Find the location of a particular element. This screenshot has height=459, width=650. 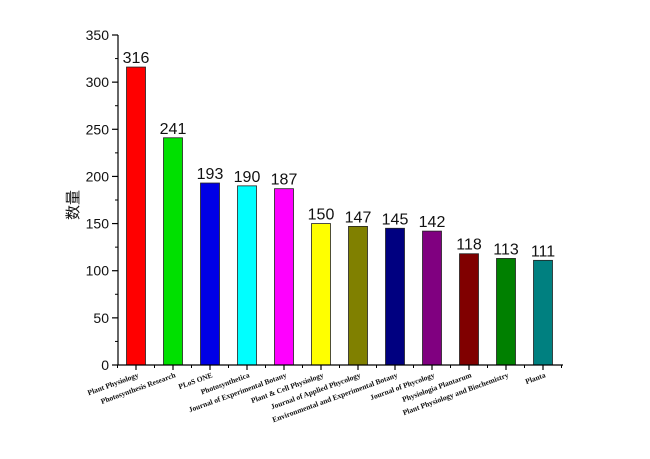

bar: 241 is located at coordinates (173, 243).